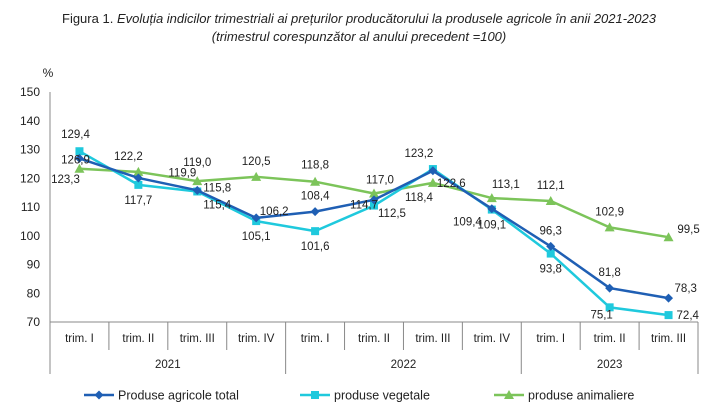  What do you see at coordinates (65, 180) in the screenshot?
I see `data-label: 123,3` at bounding box center [65, 180].